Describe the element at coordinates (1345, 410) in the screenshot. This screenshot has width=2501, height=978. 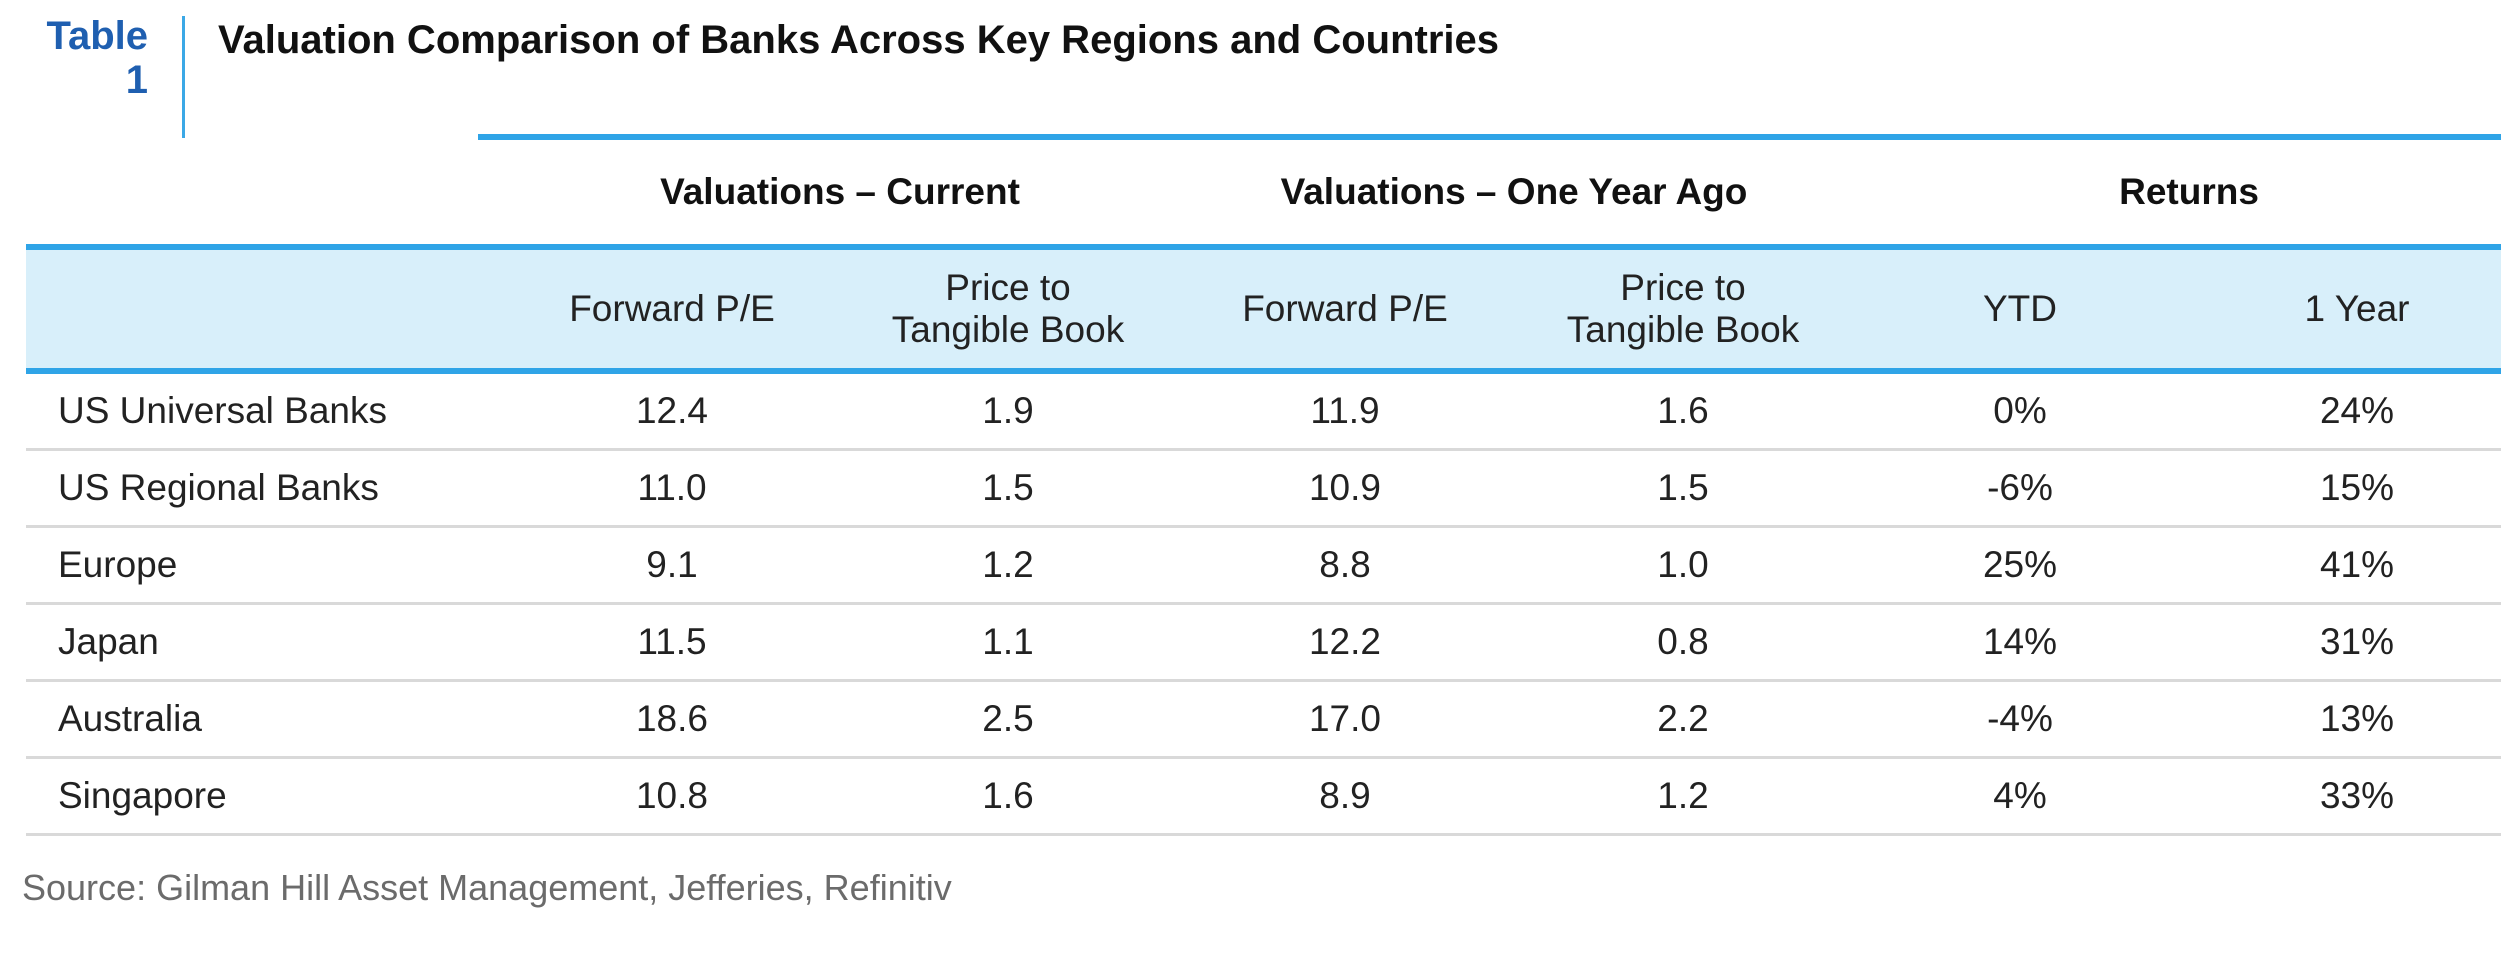
I see `table-cell: 11.9` at that location.